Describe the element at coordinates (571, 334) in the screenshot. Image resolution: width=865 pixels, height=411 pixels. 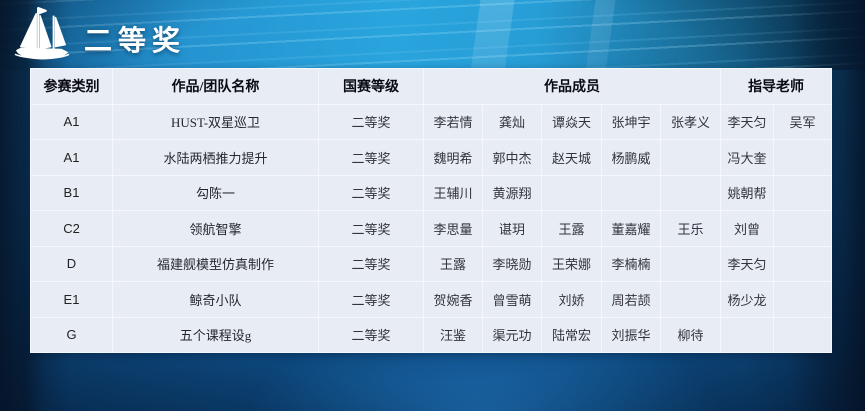
I see `member-cell: 陆常宏` at that location.